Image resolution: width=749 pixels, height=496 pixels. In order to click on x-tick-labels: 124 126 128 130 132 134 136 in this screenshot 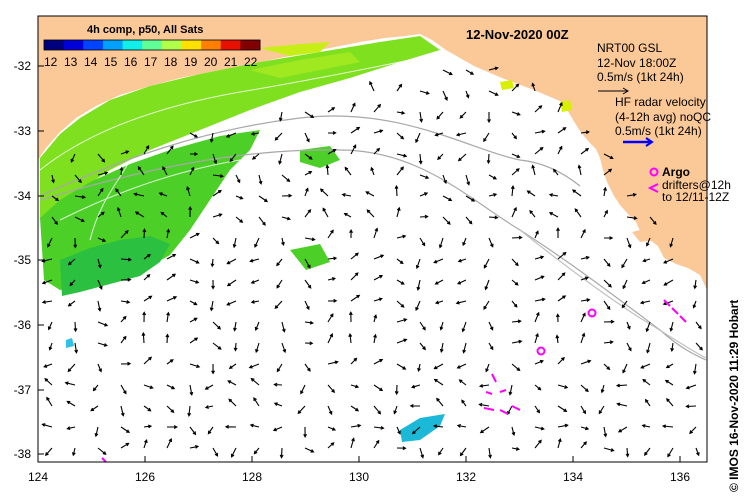, I will do `click(359, 477)`.